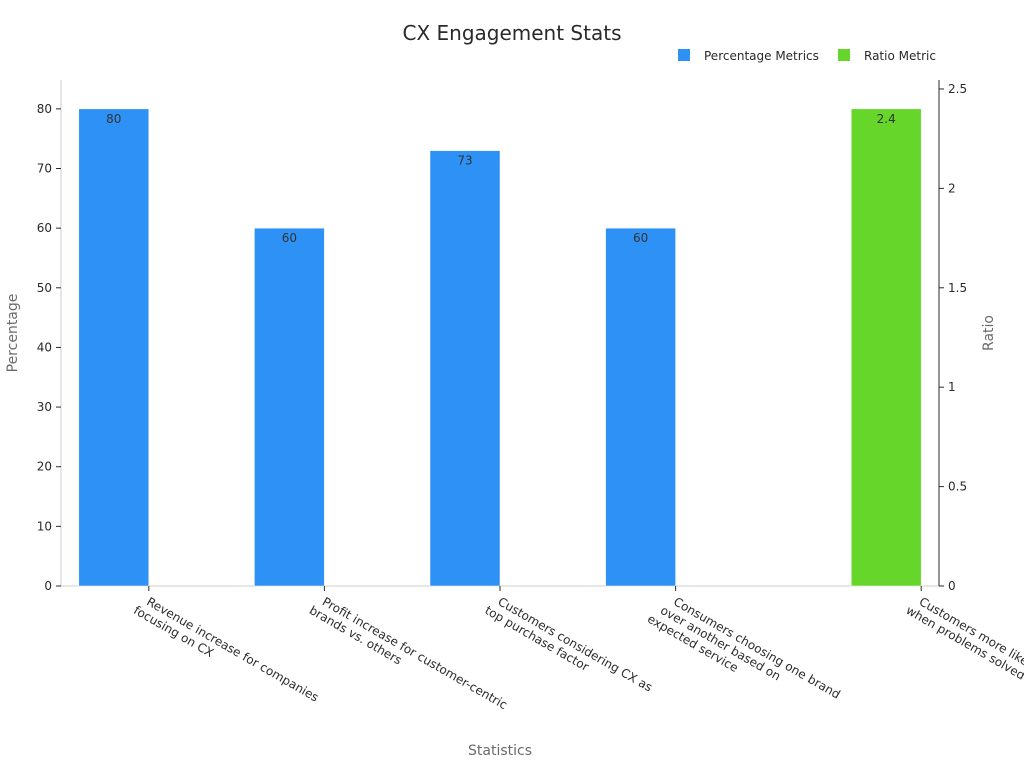 This screenshot has width=1024, height=768. What do you see at coordinates (44, 467) in the screenshot?
I see `y-tick-label: 20` at bounding box center [44, 467].